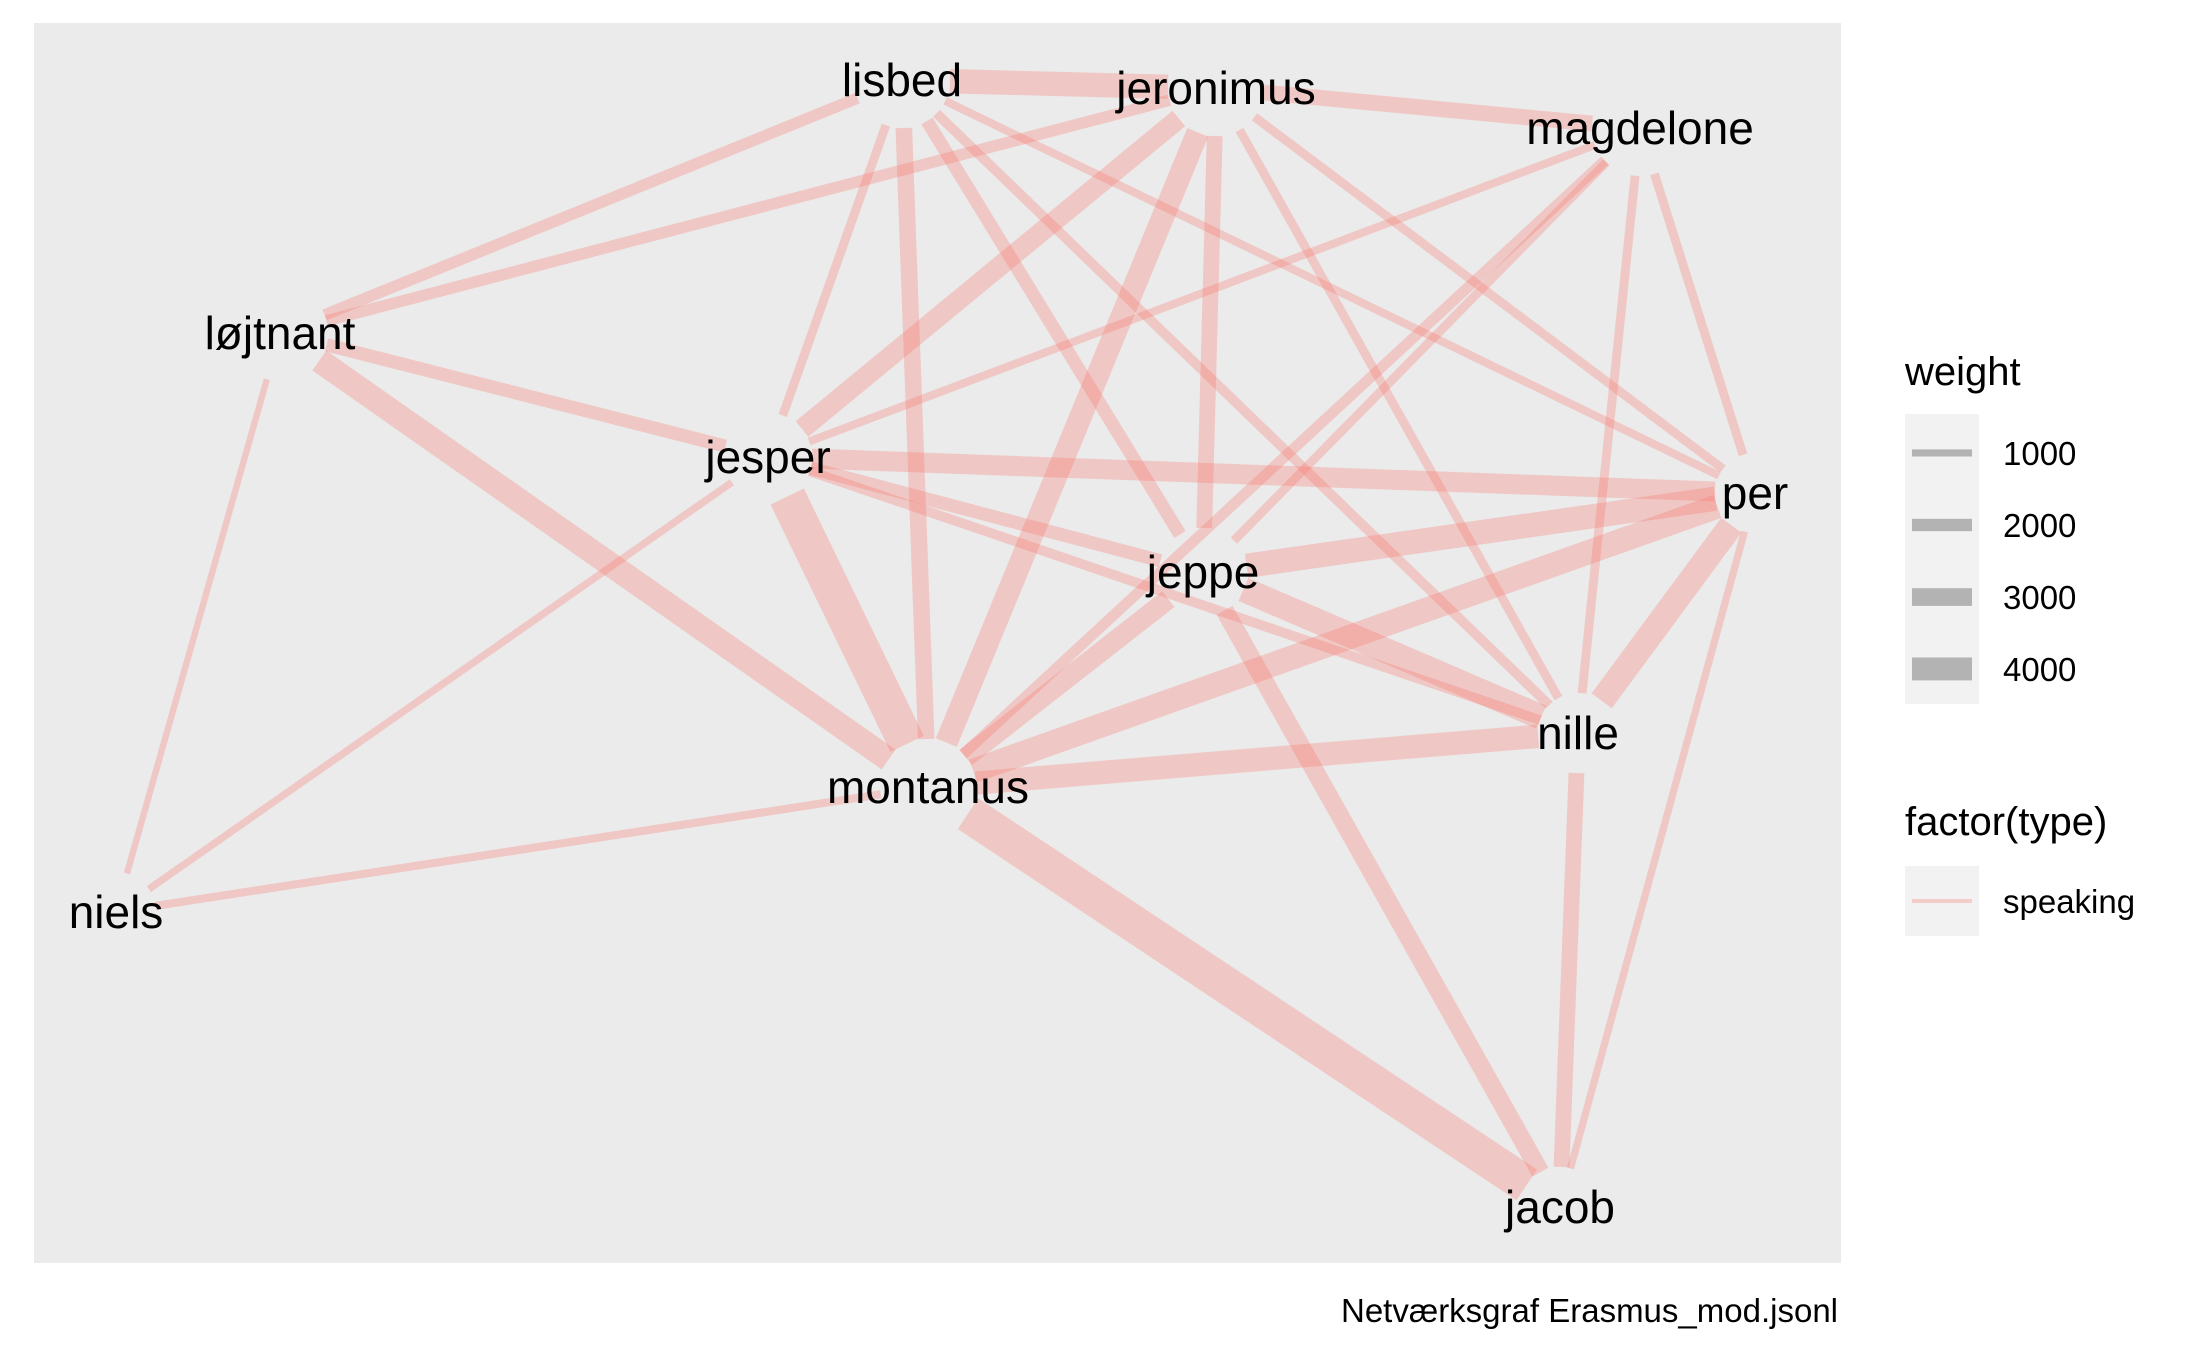 The image size is (2187, 1350). I want to click on legend-weight-label-4000: 4000, so click(2039, 669).